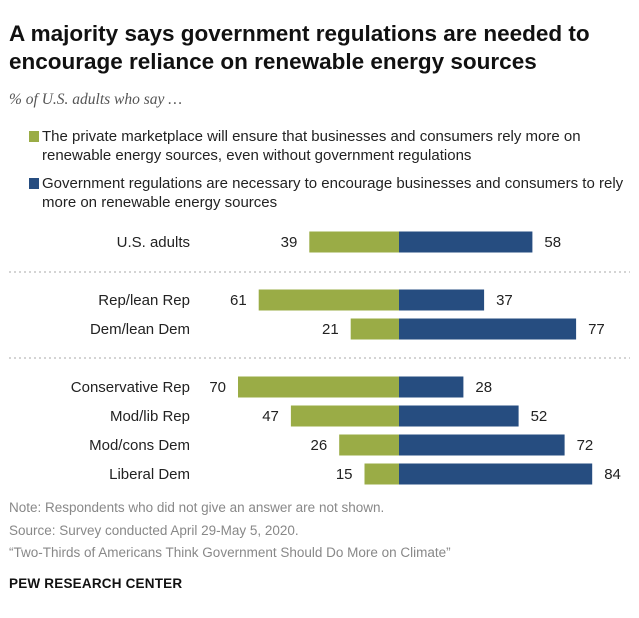 This screenshot has height=618, width=639. What do you see at coordinates (483, 387) in the screenshot?
I see `value-label-government: 28` at bounding box center [483, 387].